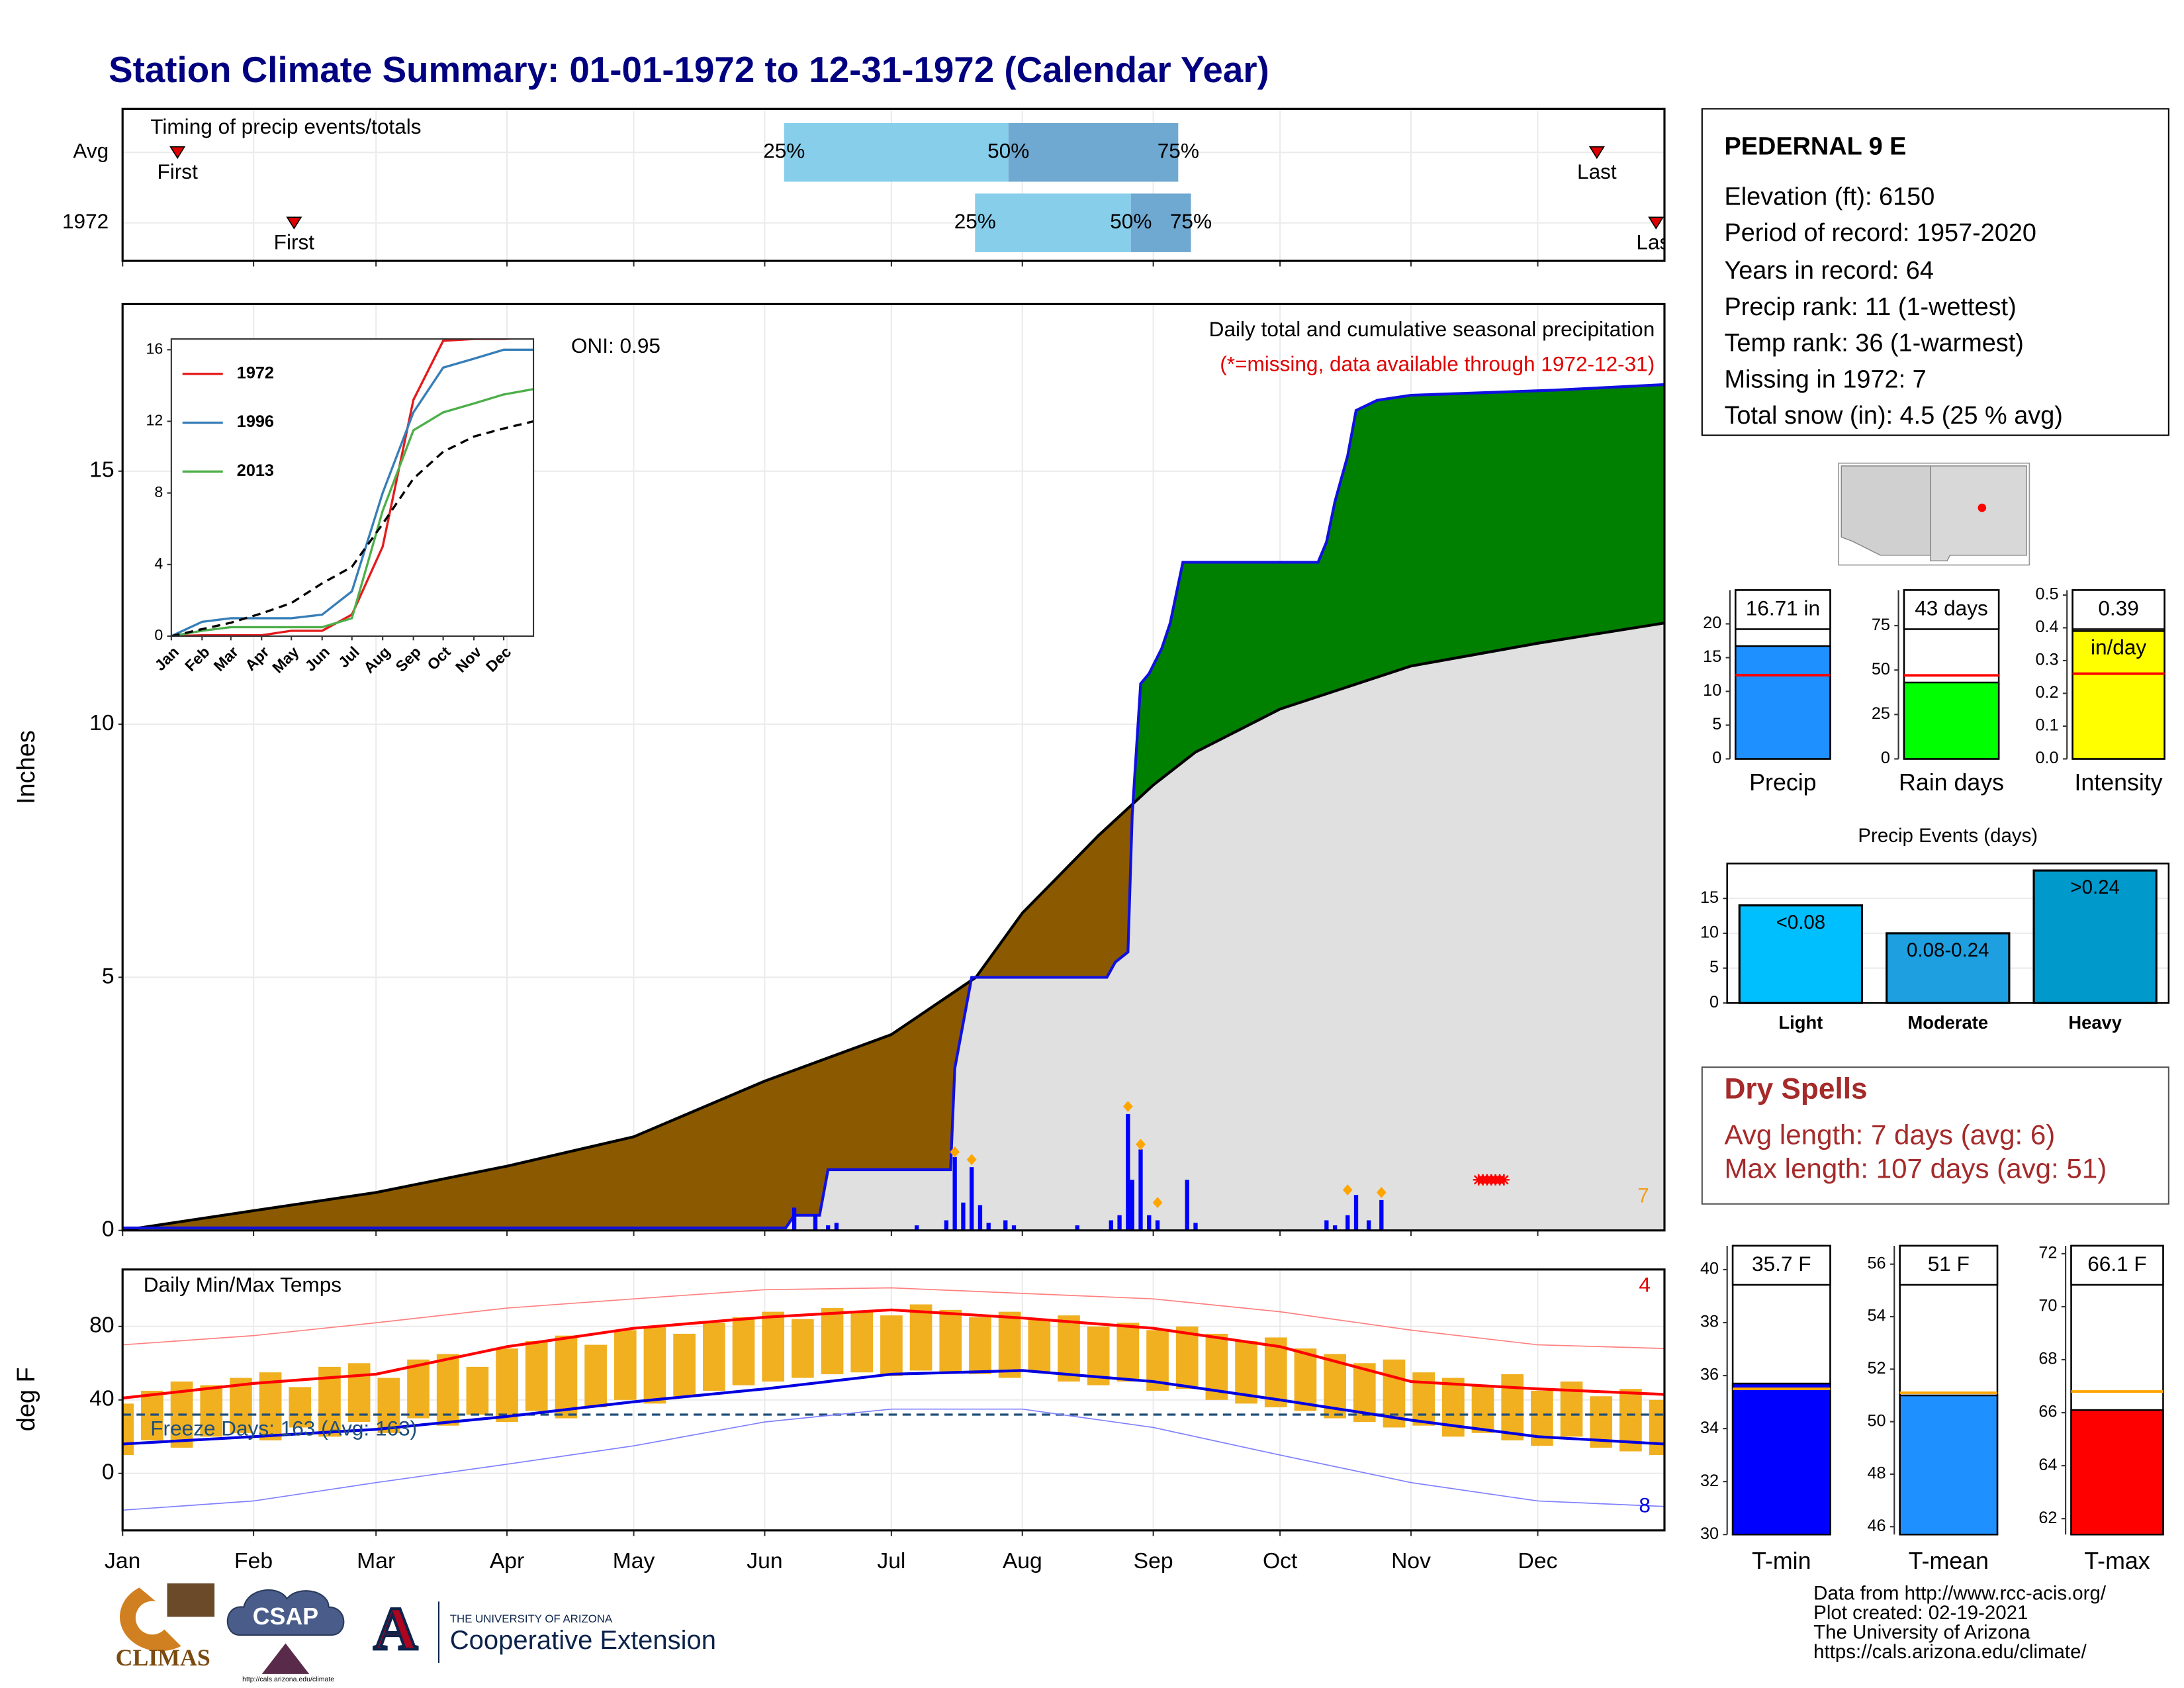 The width and height of the screenshot is (2184, 1688). What do you see at coordinates (1656, 242) in the screenshot?
I see `event-label: Last` at bounding box center [1656, 242].